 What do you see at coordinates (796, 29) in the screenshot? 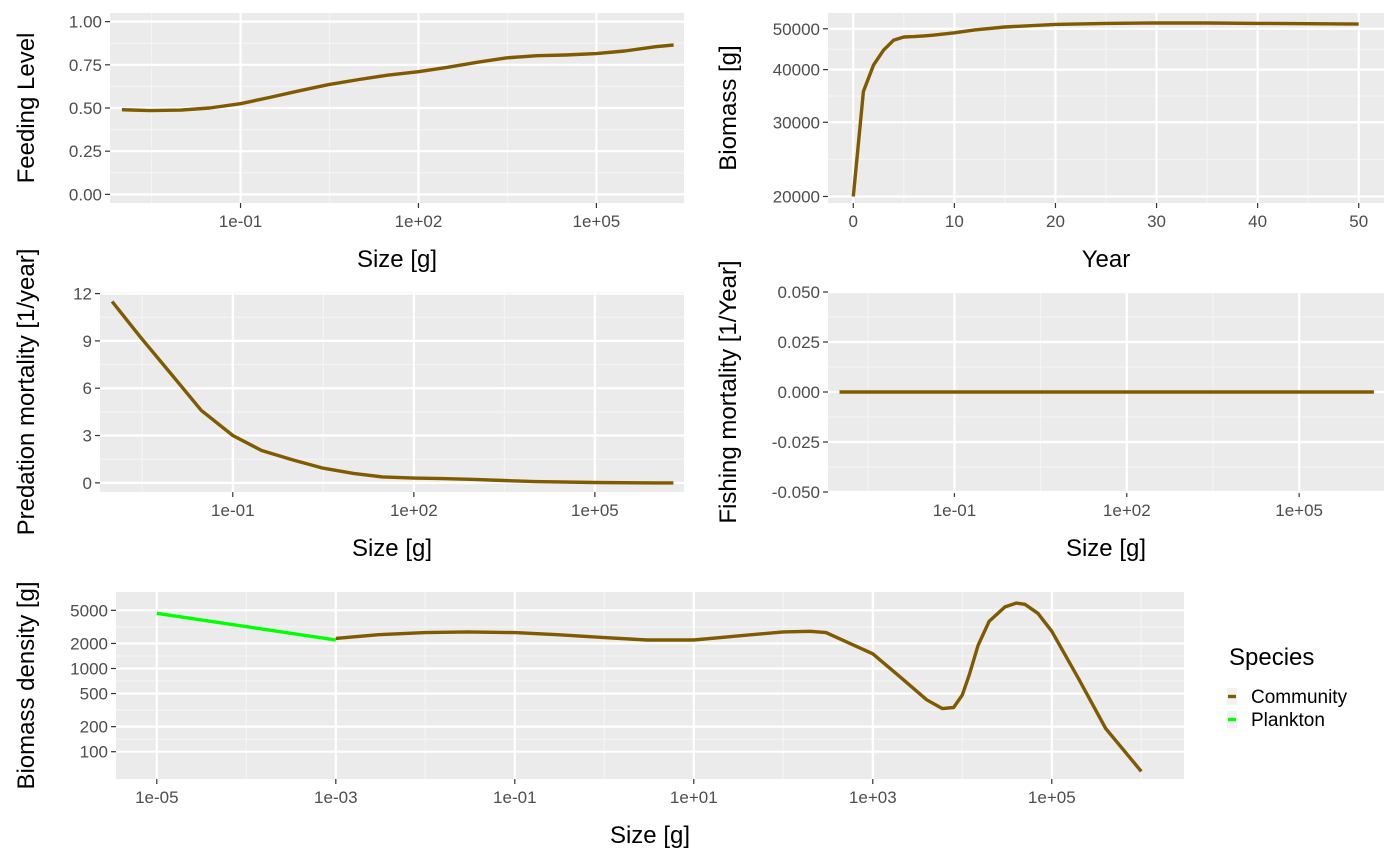
I see `y-tick-label: 50000` at bounding box center [796, 29].